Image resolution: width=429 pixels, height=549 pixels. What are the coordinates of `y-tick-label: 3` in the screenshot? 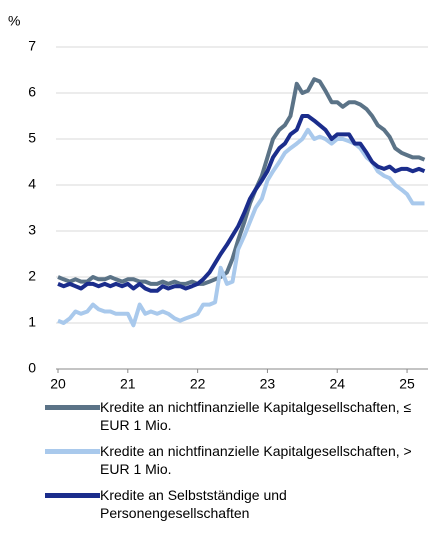 It's located at (32, 230).